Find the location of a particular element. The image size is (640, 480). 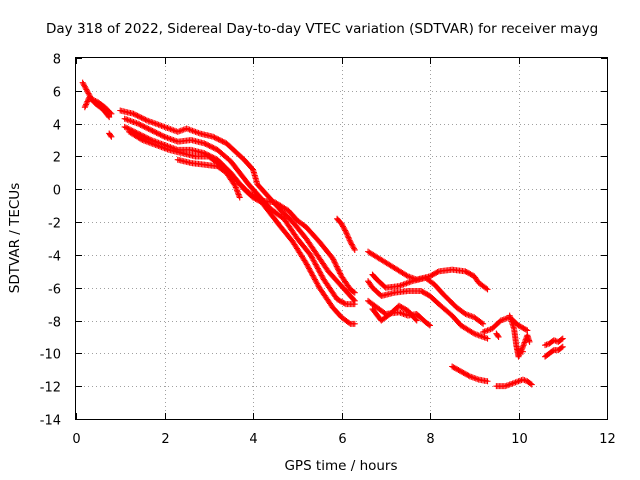

y-tick-label: -12 is located at coordinates (50, 388).